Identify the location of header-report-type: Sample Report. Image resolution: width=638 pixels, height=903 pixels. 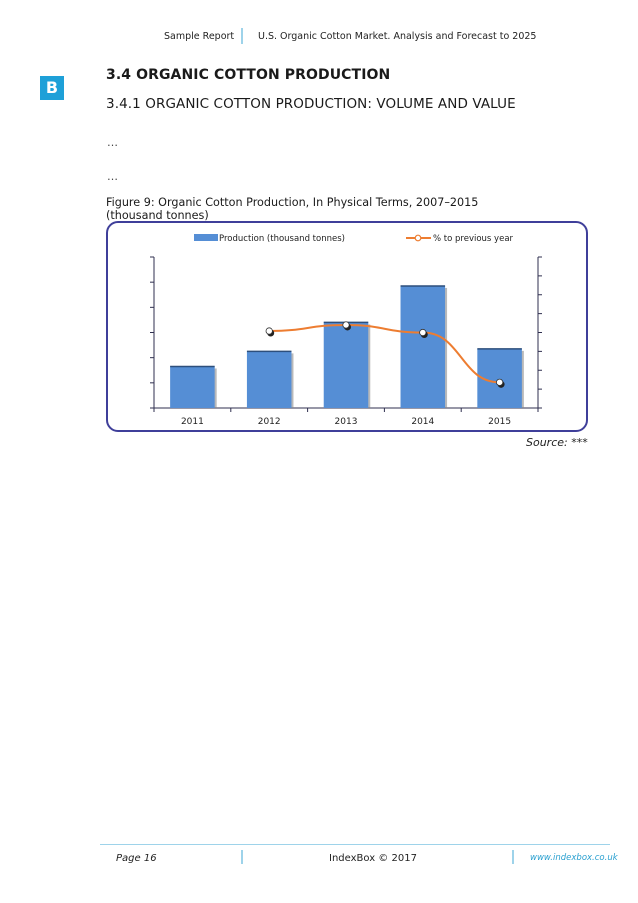
(199, 36).